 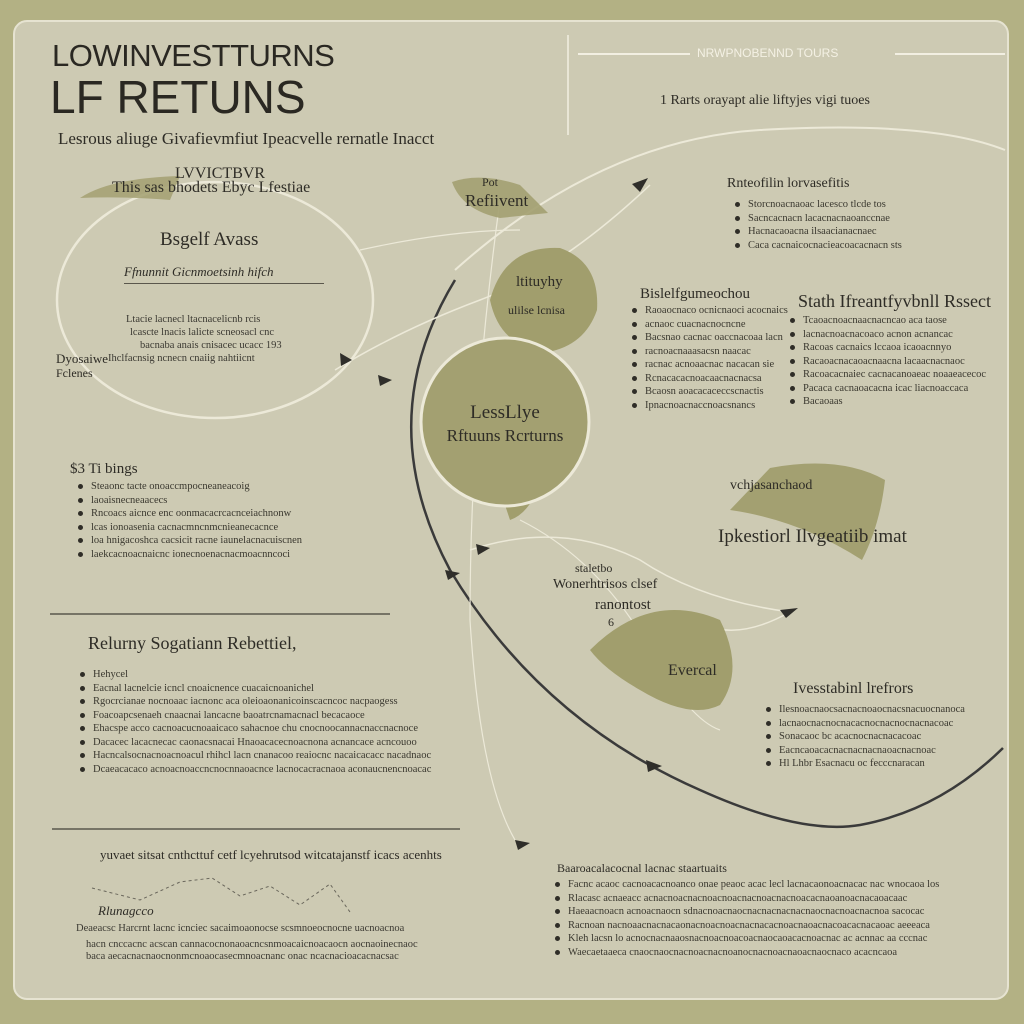 What do you see at coordinates (642, 868) in the screenshot?
I see `bottom-right-heading: Baaroacalacocnal lacnac staartuaits` at bounding box center [642, 868].